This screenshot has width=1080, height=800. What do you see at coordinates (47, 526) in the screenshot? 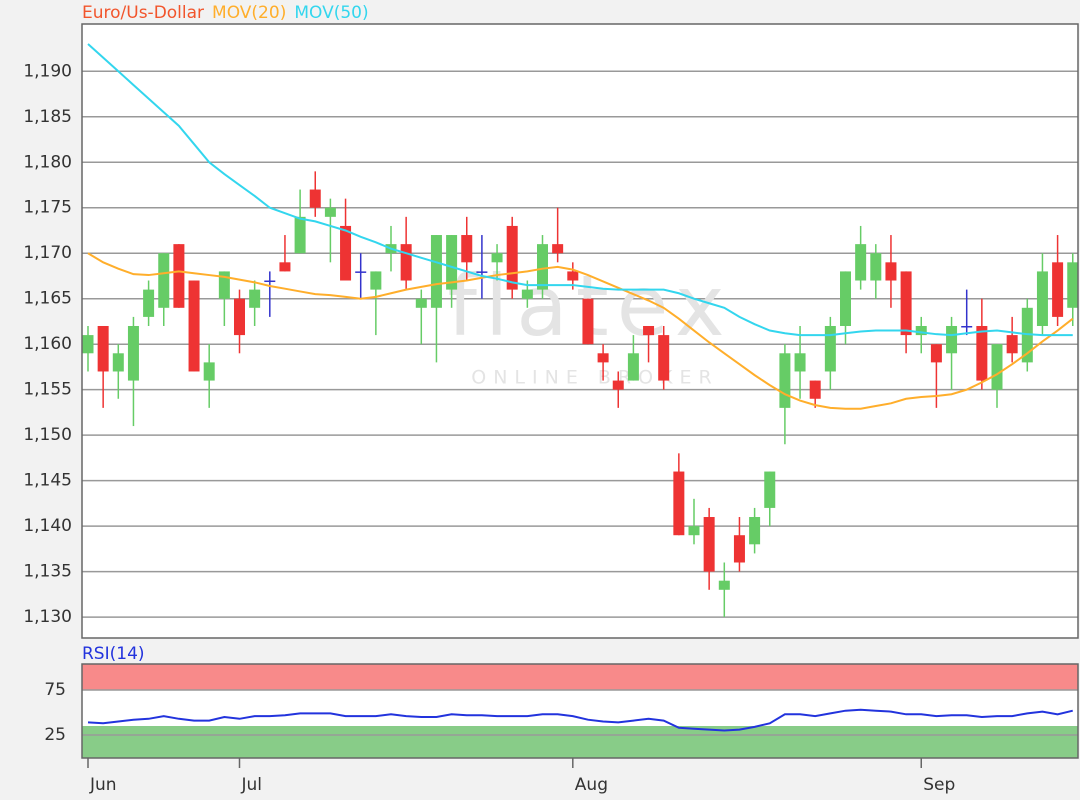
I see `y-tick-label: 1,140` at bounding box center [47, 526].